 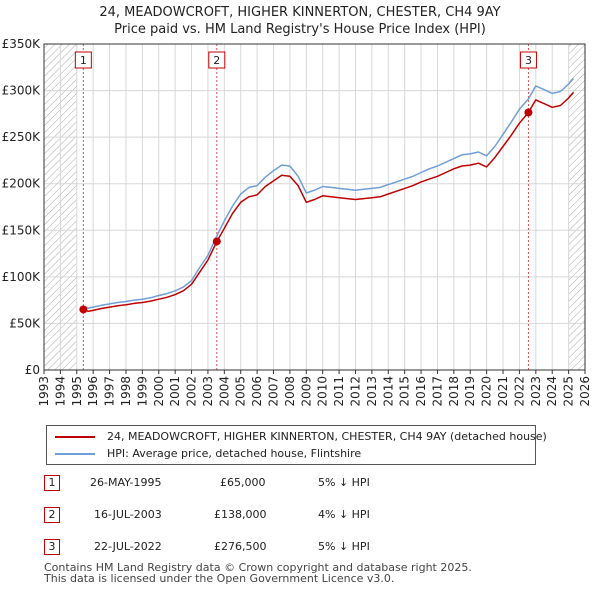 I want to click on transaction-date: 26-MAY-1995, so click(x=126, y=482).